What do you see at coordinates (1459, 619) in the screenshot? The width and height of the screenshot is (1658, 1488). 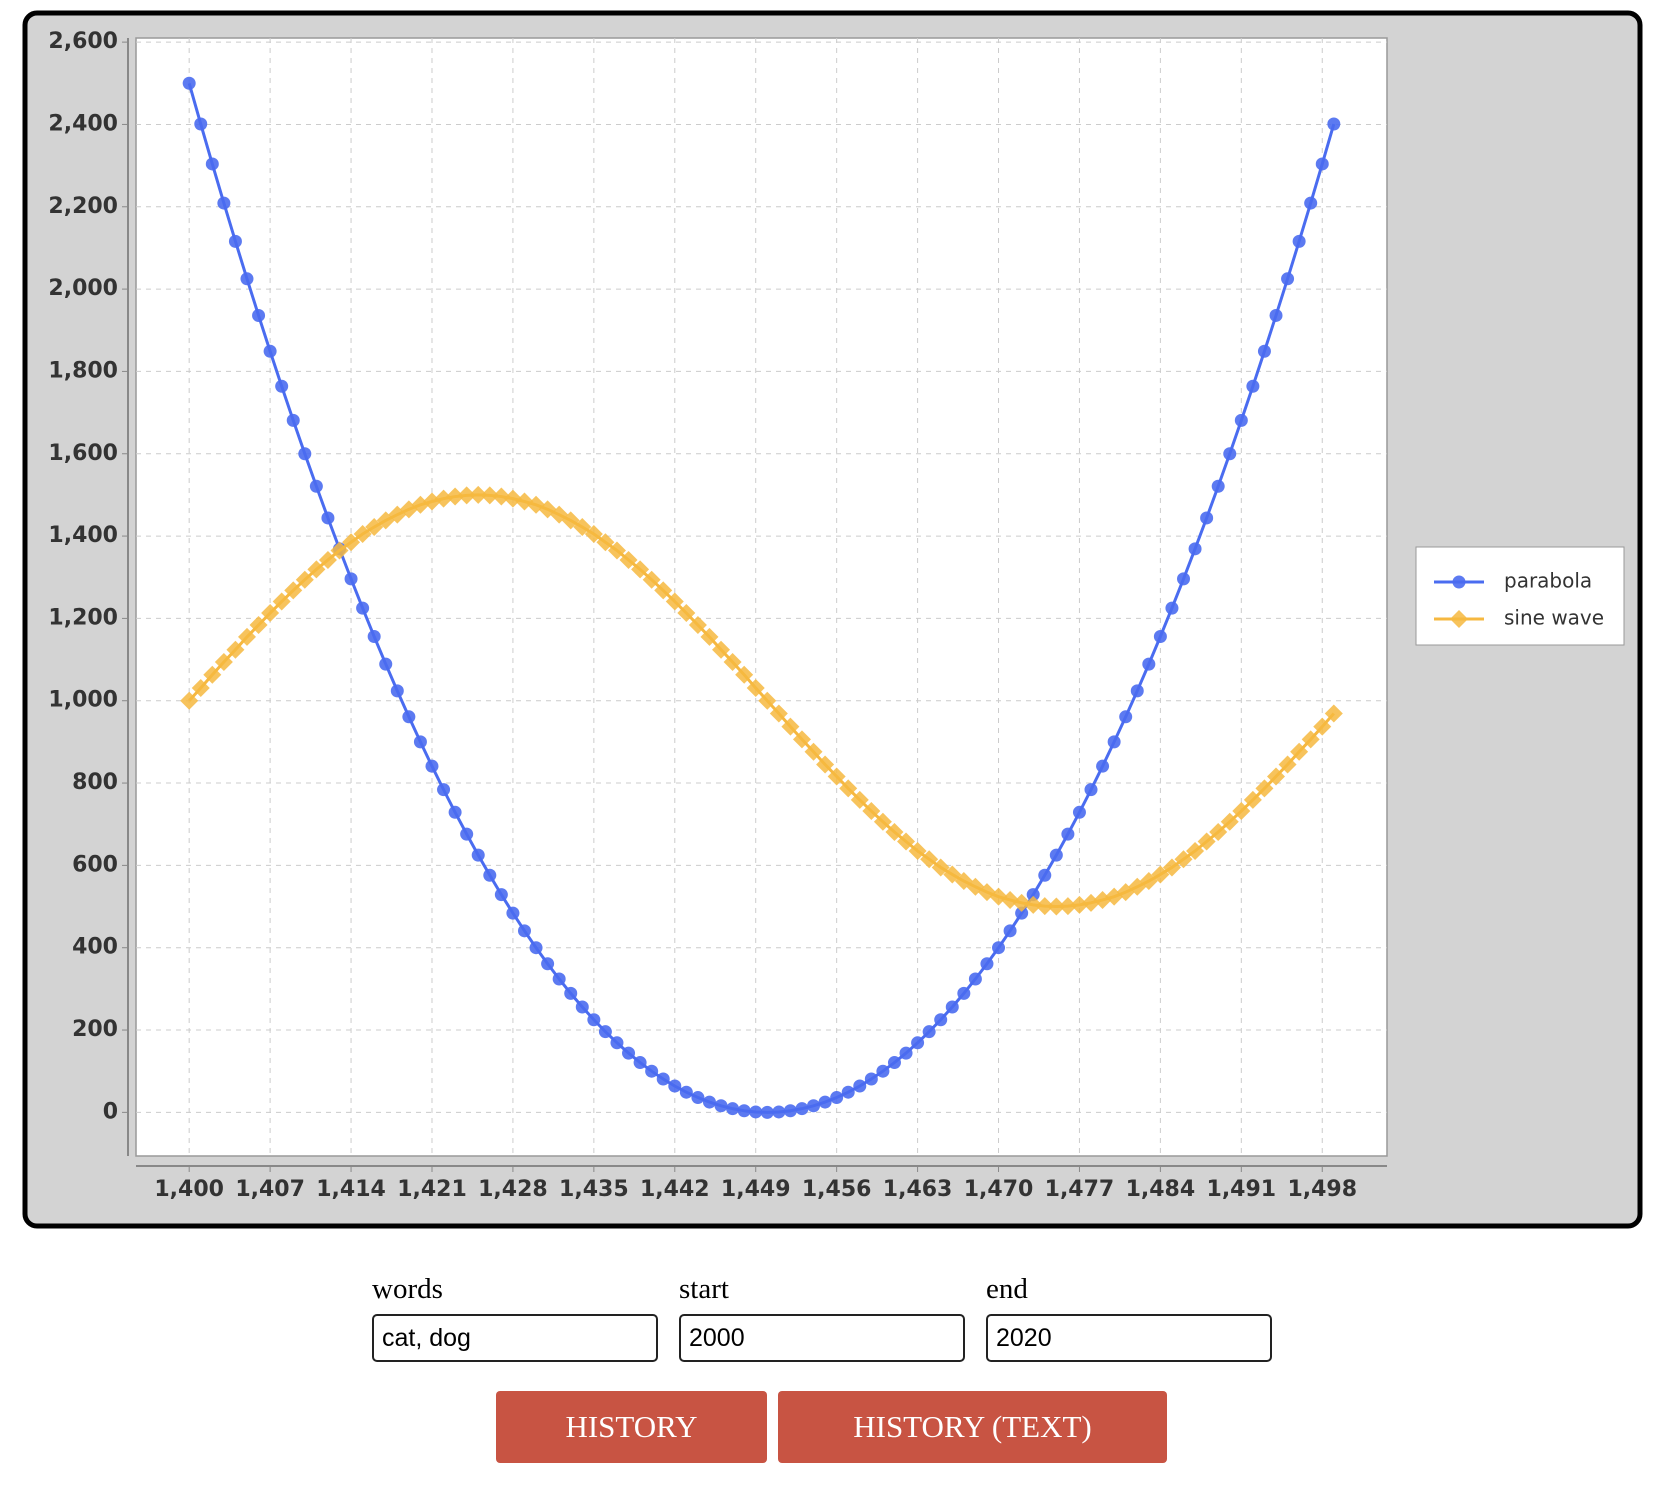 I see `legend-marker` at bounding box center [1459, 619].